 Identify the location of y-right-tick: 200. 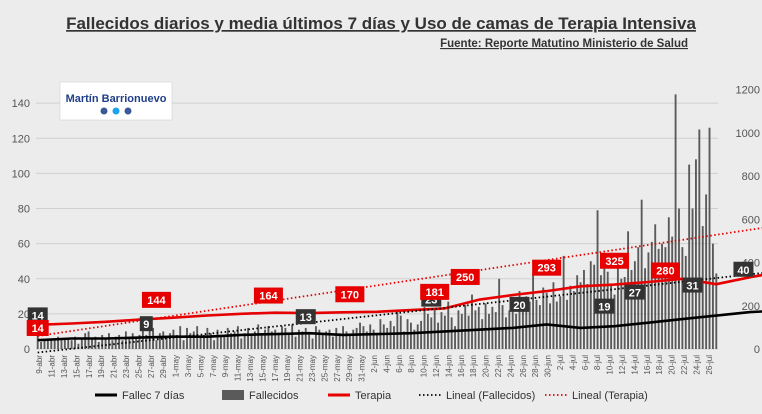
(751, 307).